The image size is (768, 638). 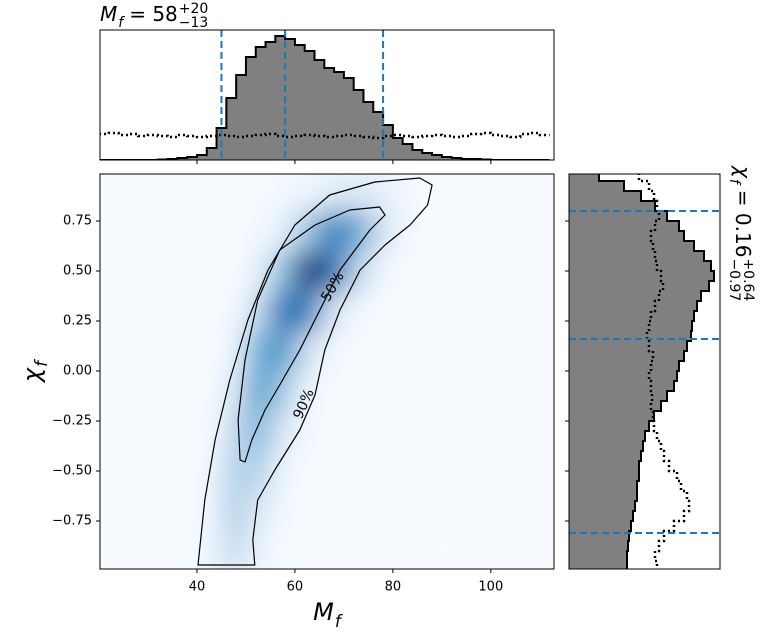 I want to click on y-tick-label: −0.25, so click(x=72, y=421).